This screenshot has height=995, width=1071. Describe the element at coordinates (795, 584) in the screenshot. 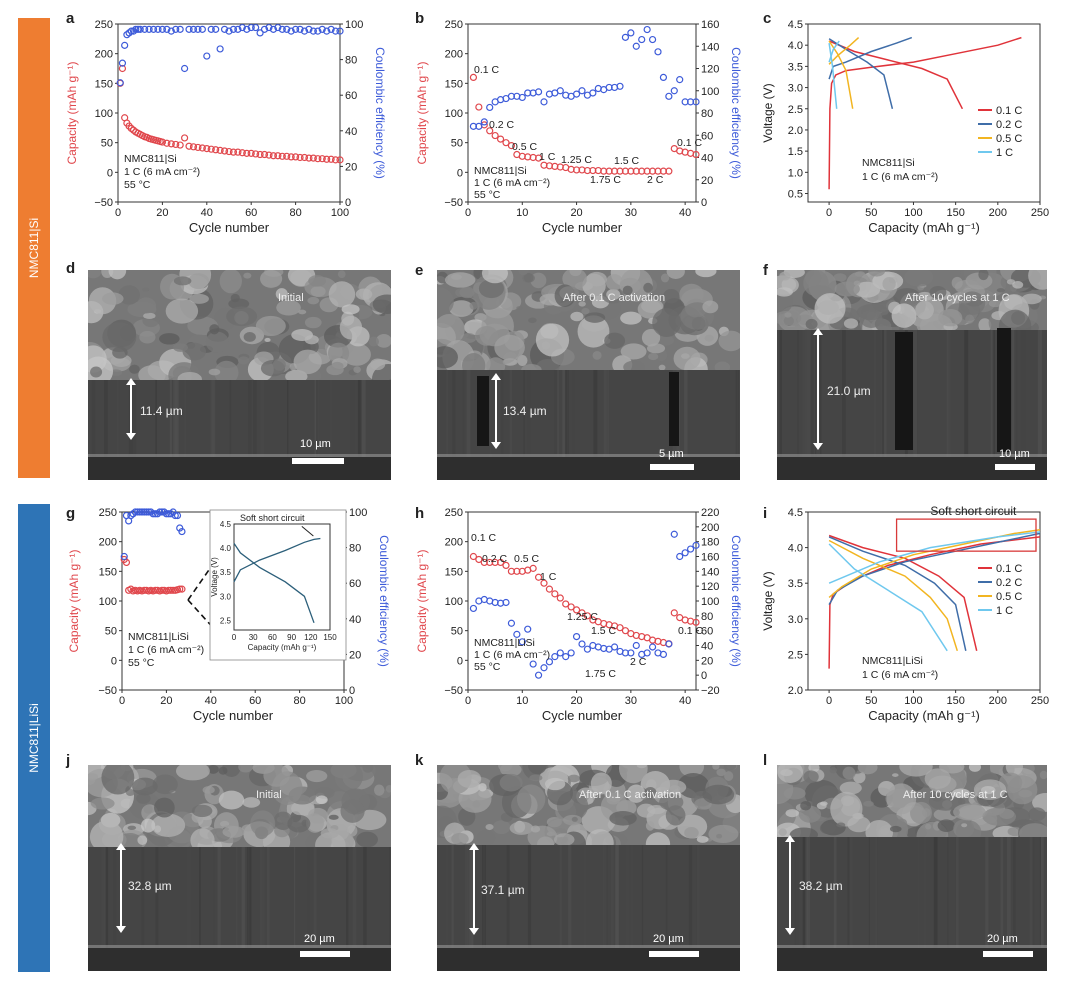

I see `y-tick-label: 3.5` at that location.